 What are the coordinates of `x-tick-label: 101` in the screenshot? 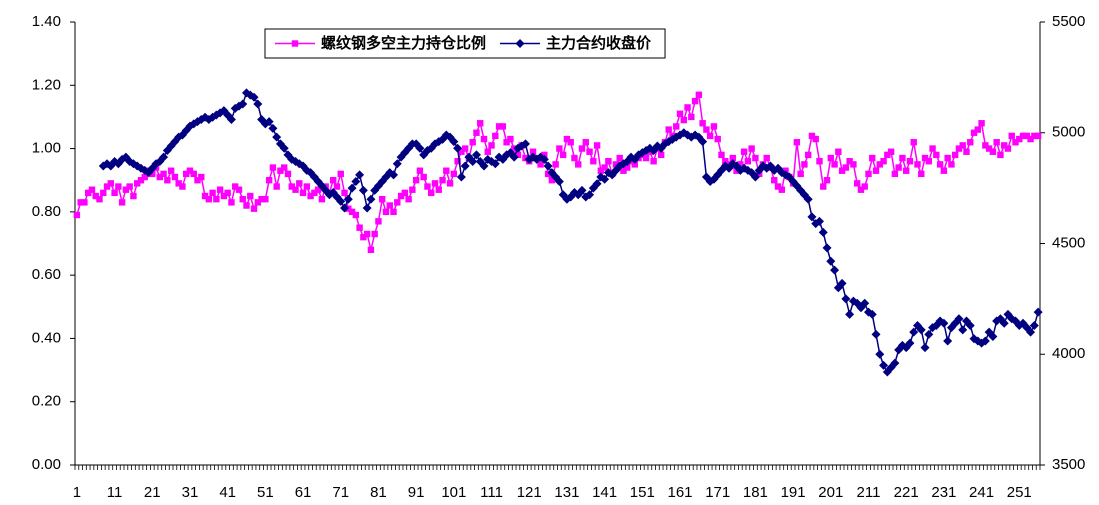 It's located at (453, 492).